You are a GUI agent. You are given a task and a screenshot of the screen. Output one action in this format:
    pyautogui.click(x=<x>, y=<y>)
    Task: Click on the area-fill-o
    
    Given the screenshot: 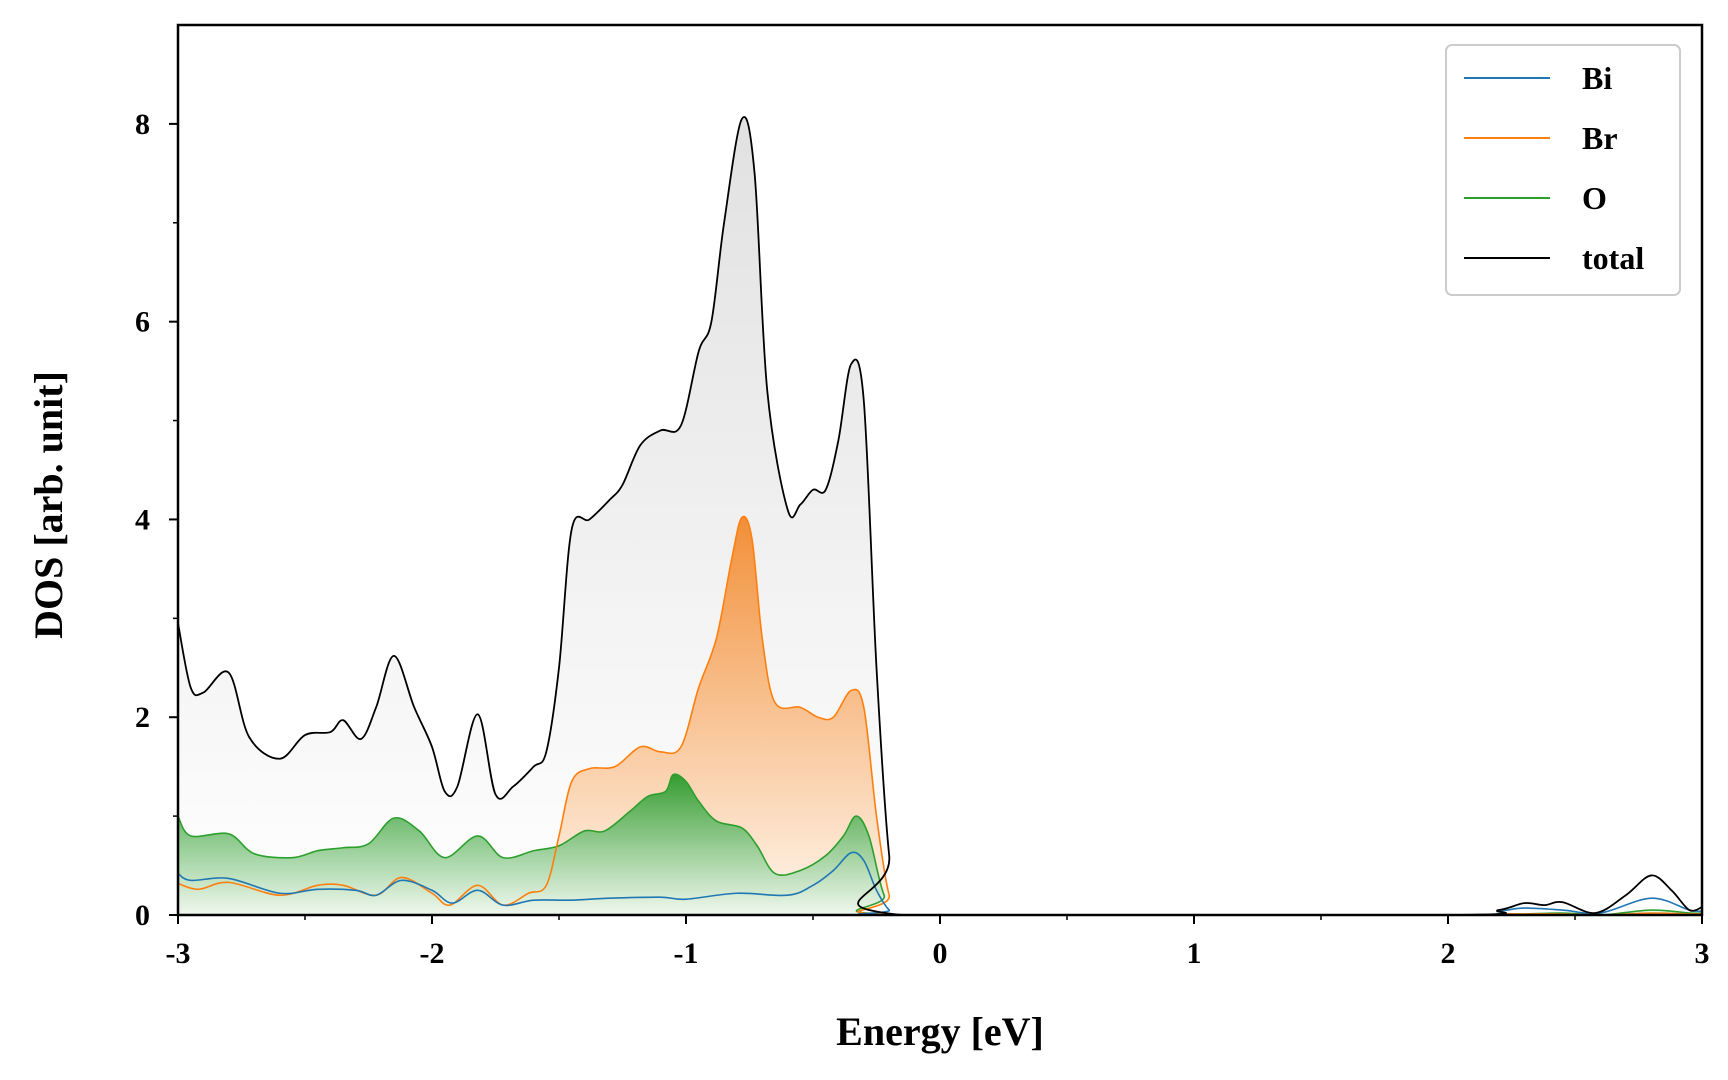 What is the action you would take?
    pyautogui.click(x=940, y=844)
    